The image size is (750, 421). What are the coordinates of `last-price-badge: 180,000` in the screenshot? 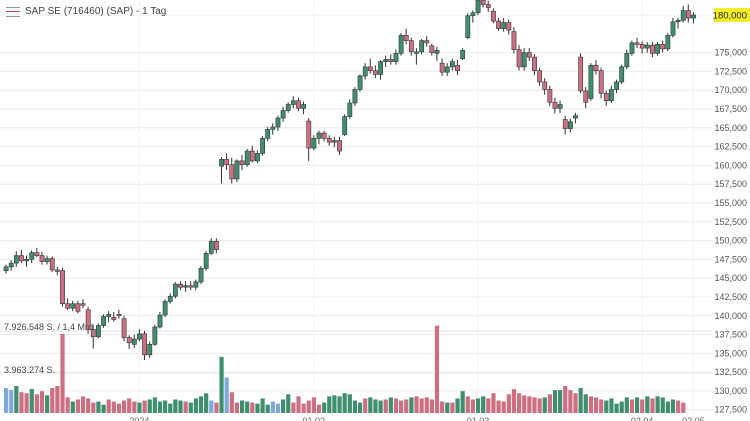 It's located at (731, 15).